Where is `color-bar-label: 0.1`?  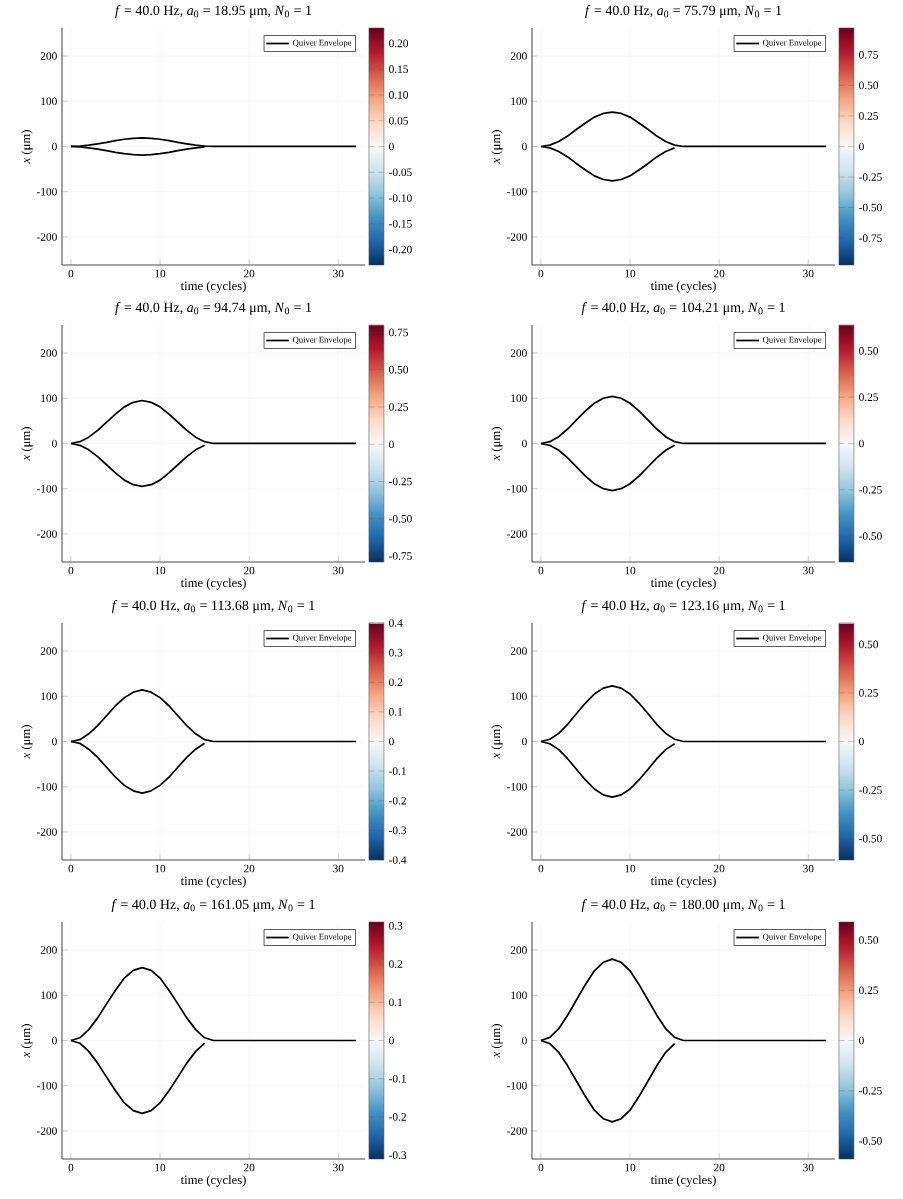 color-bar-label: 0.1 is located at coordinates (396, 1002).